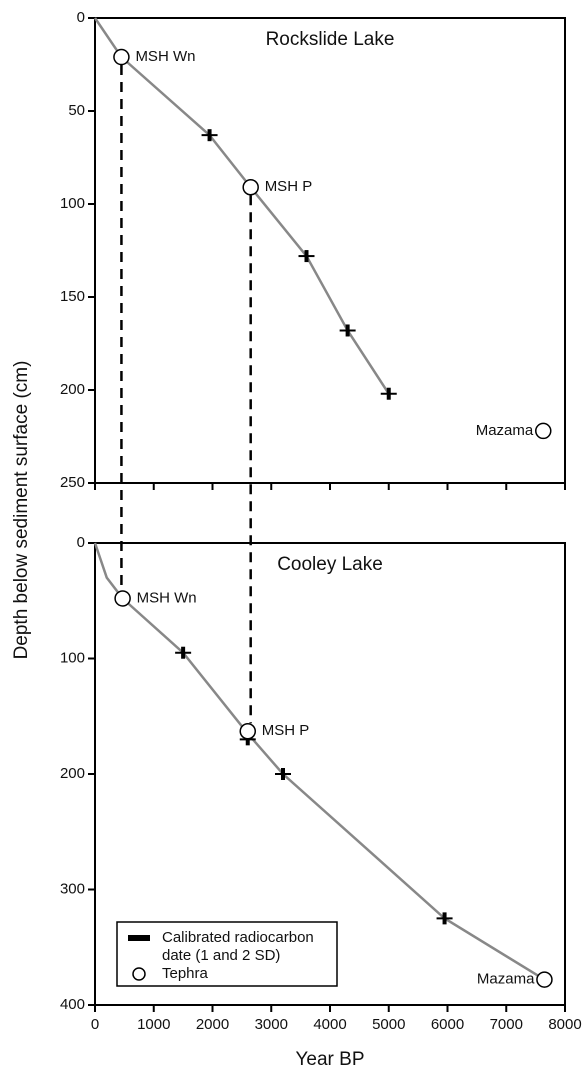 The image size is (585, 1081). Describe the element at coordinates (329, 1059) in the screenshot. I see `x-axis-title: Year BP` at that location.